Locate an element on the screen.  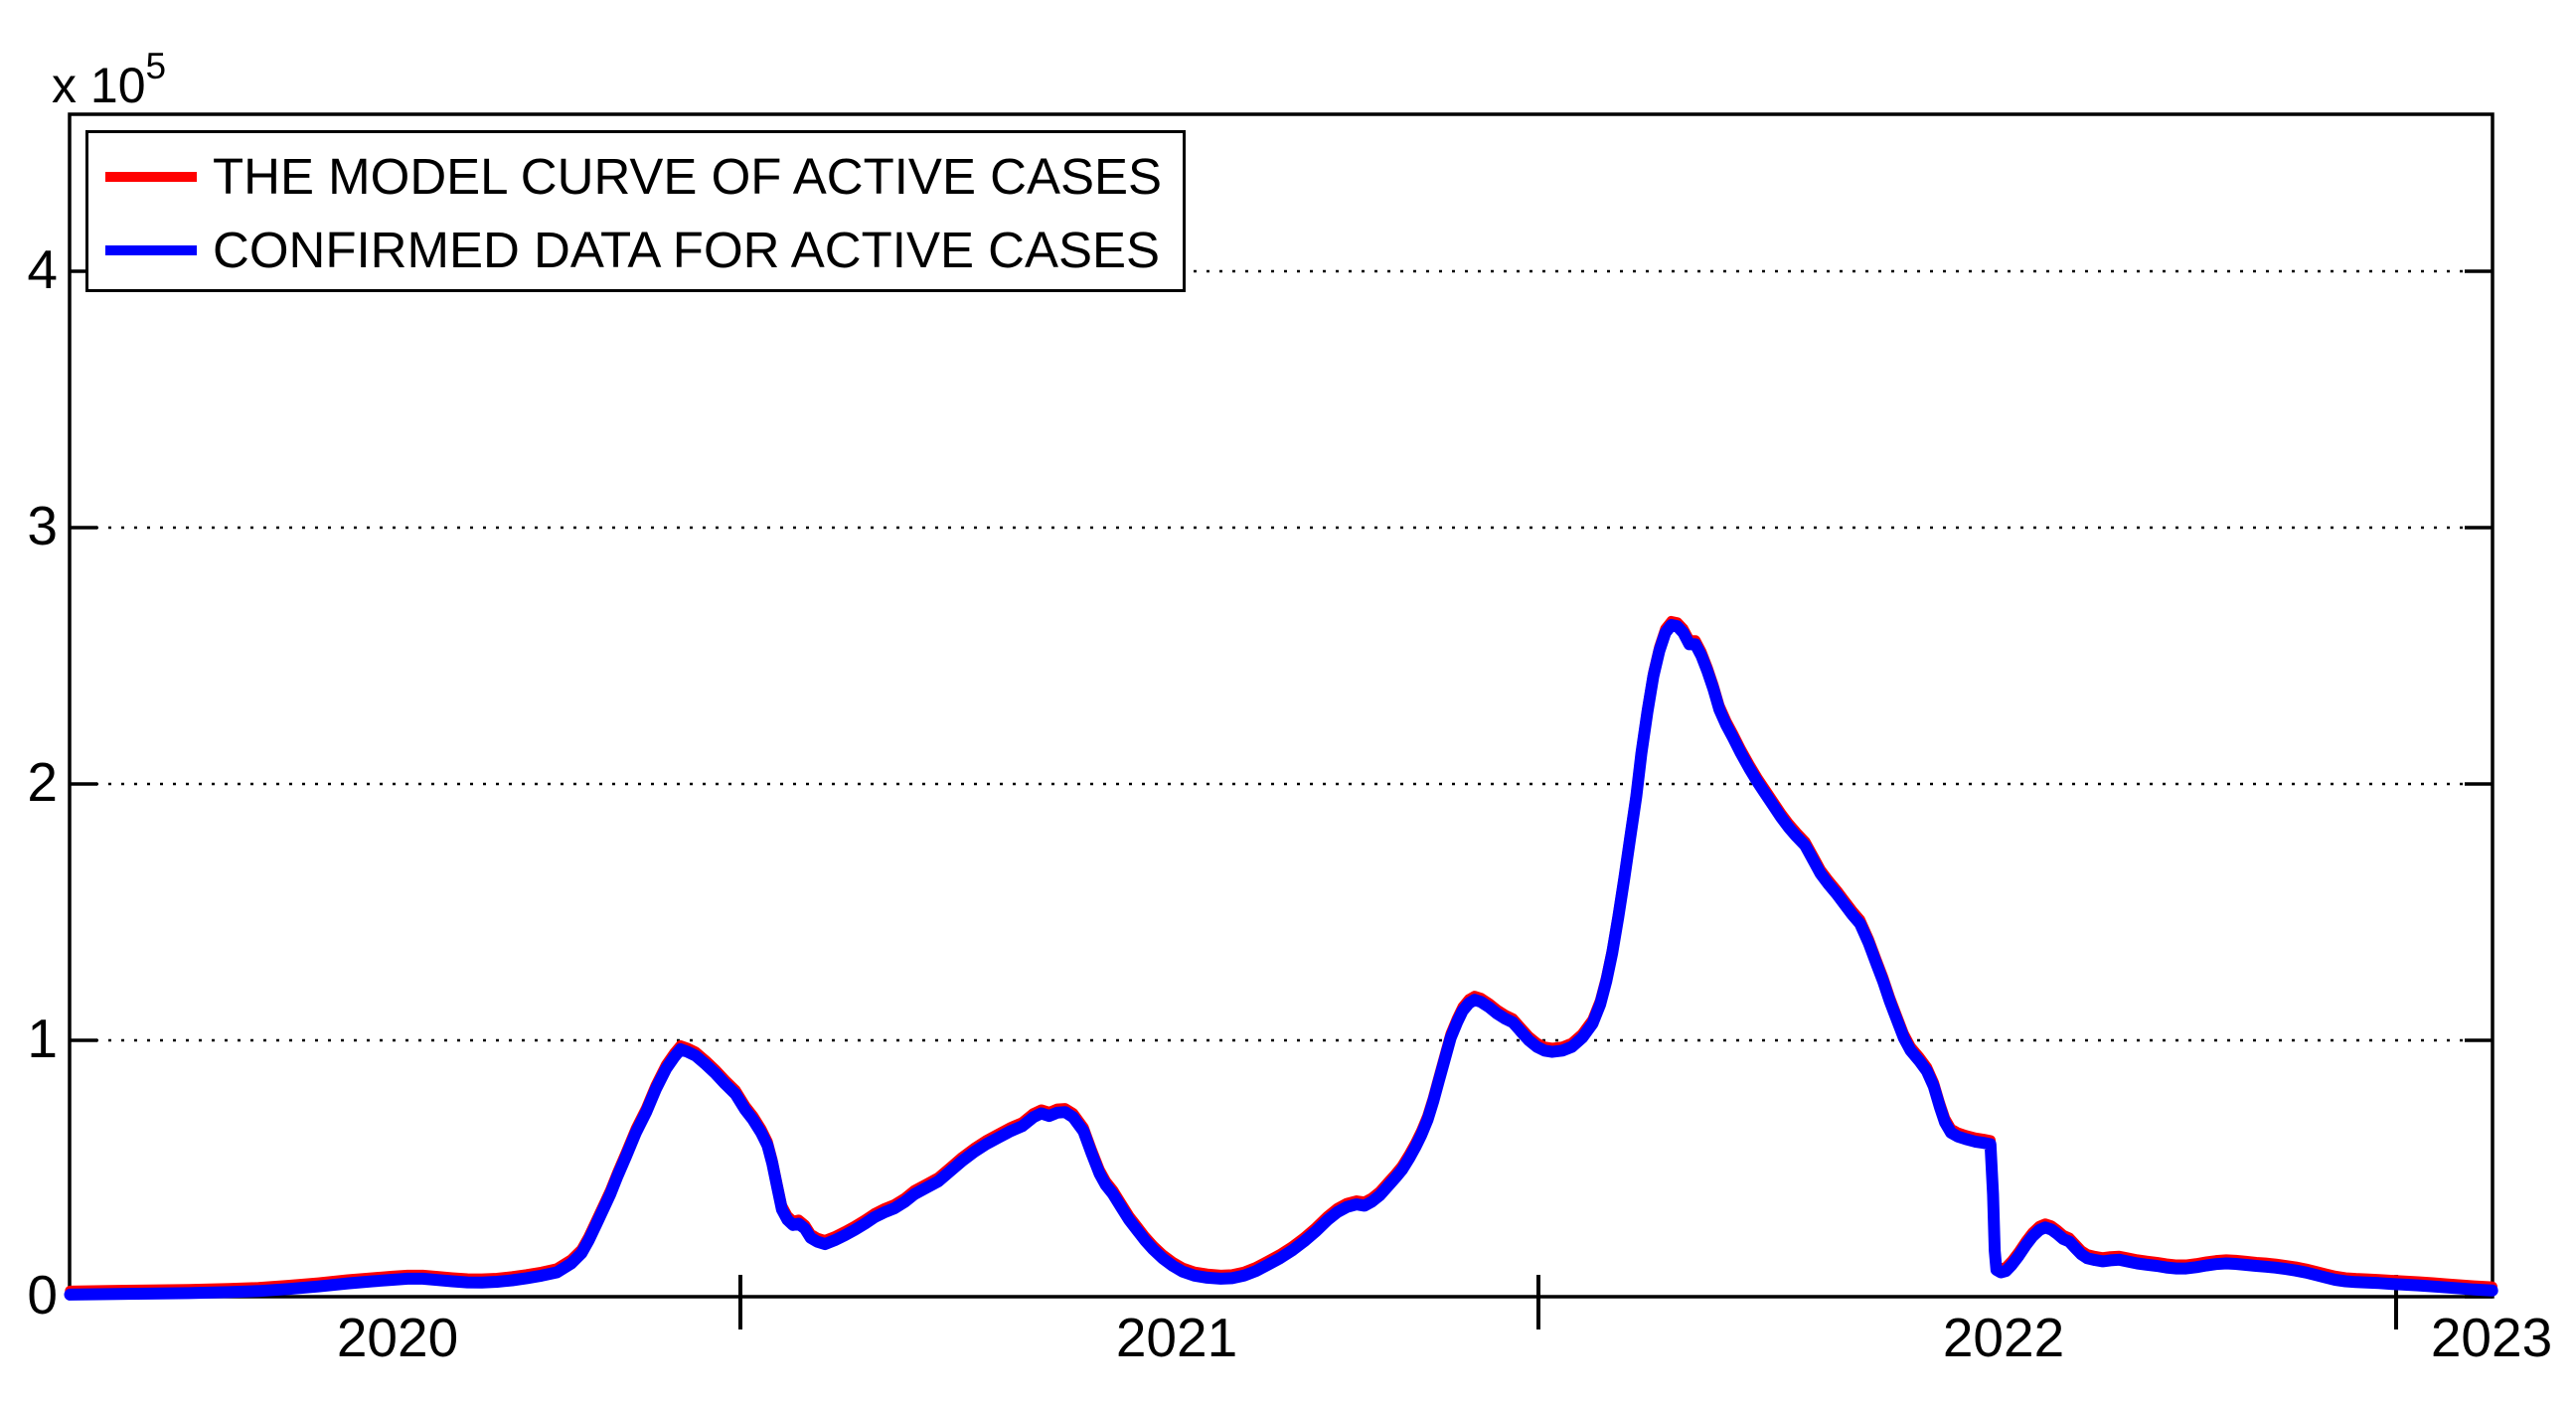
y-tick-label-1: 1 is located at coordinates (42, 1038).